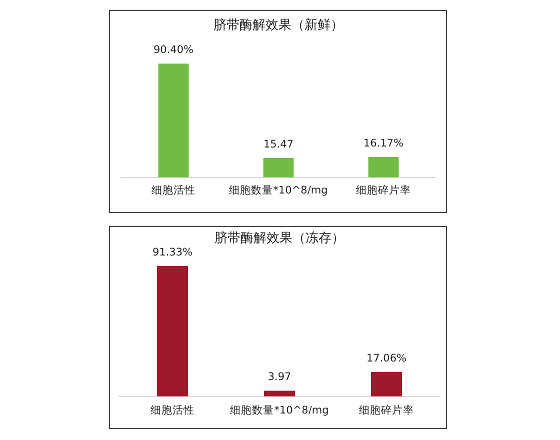 The width and height of the screenshot is (560, 440). What do you see at coordinates (383, 144) in the screenshot?
I see `data-label: 16.17%` at bounding box center [383, 144].